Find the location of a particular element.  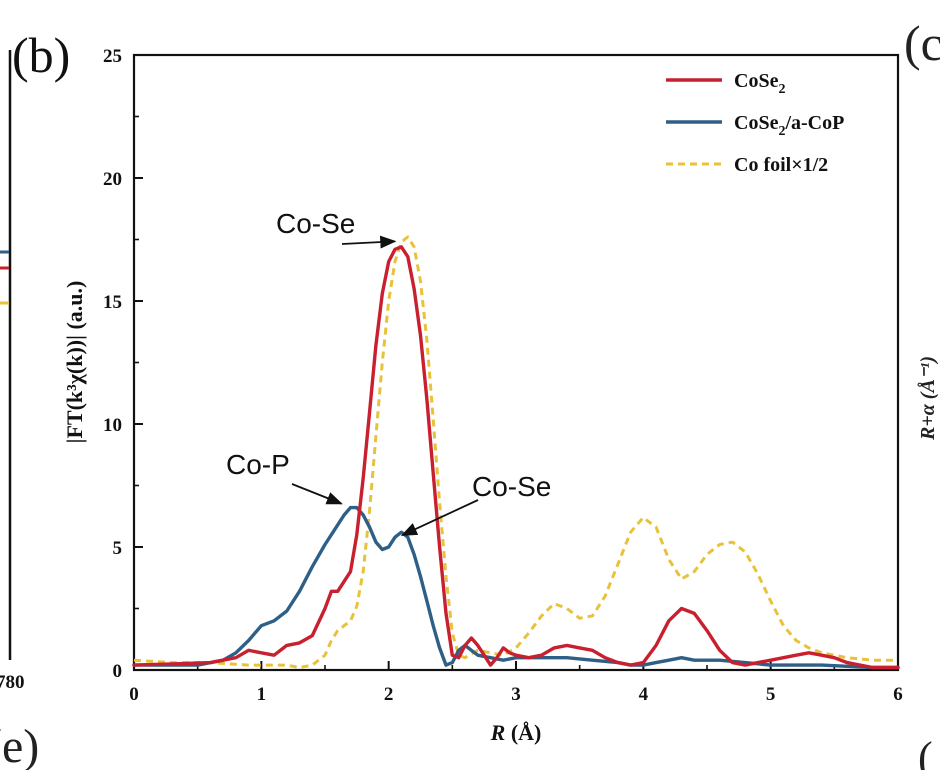

legend-label-1: CoSe2/a-CoP is located at coordinates (789, 125).